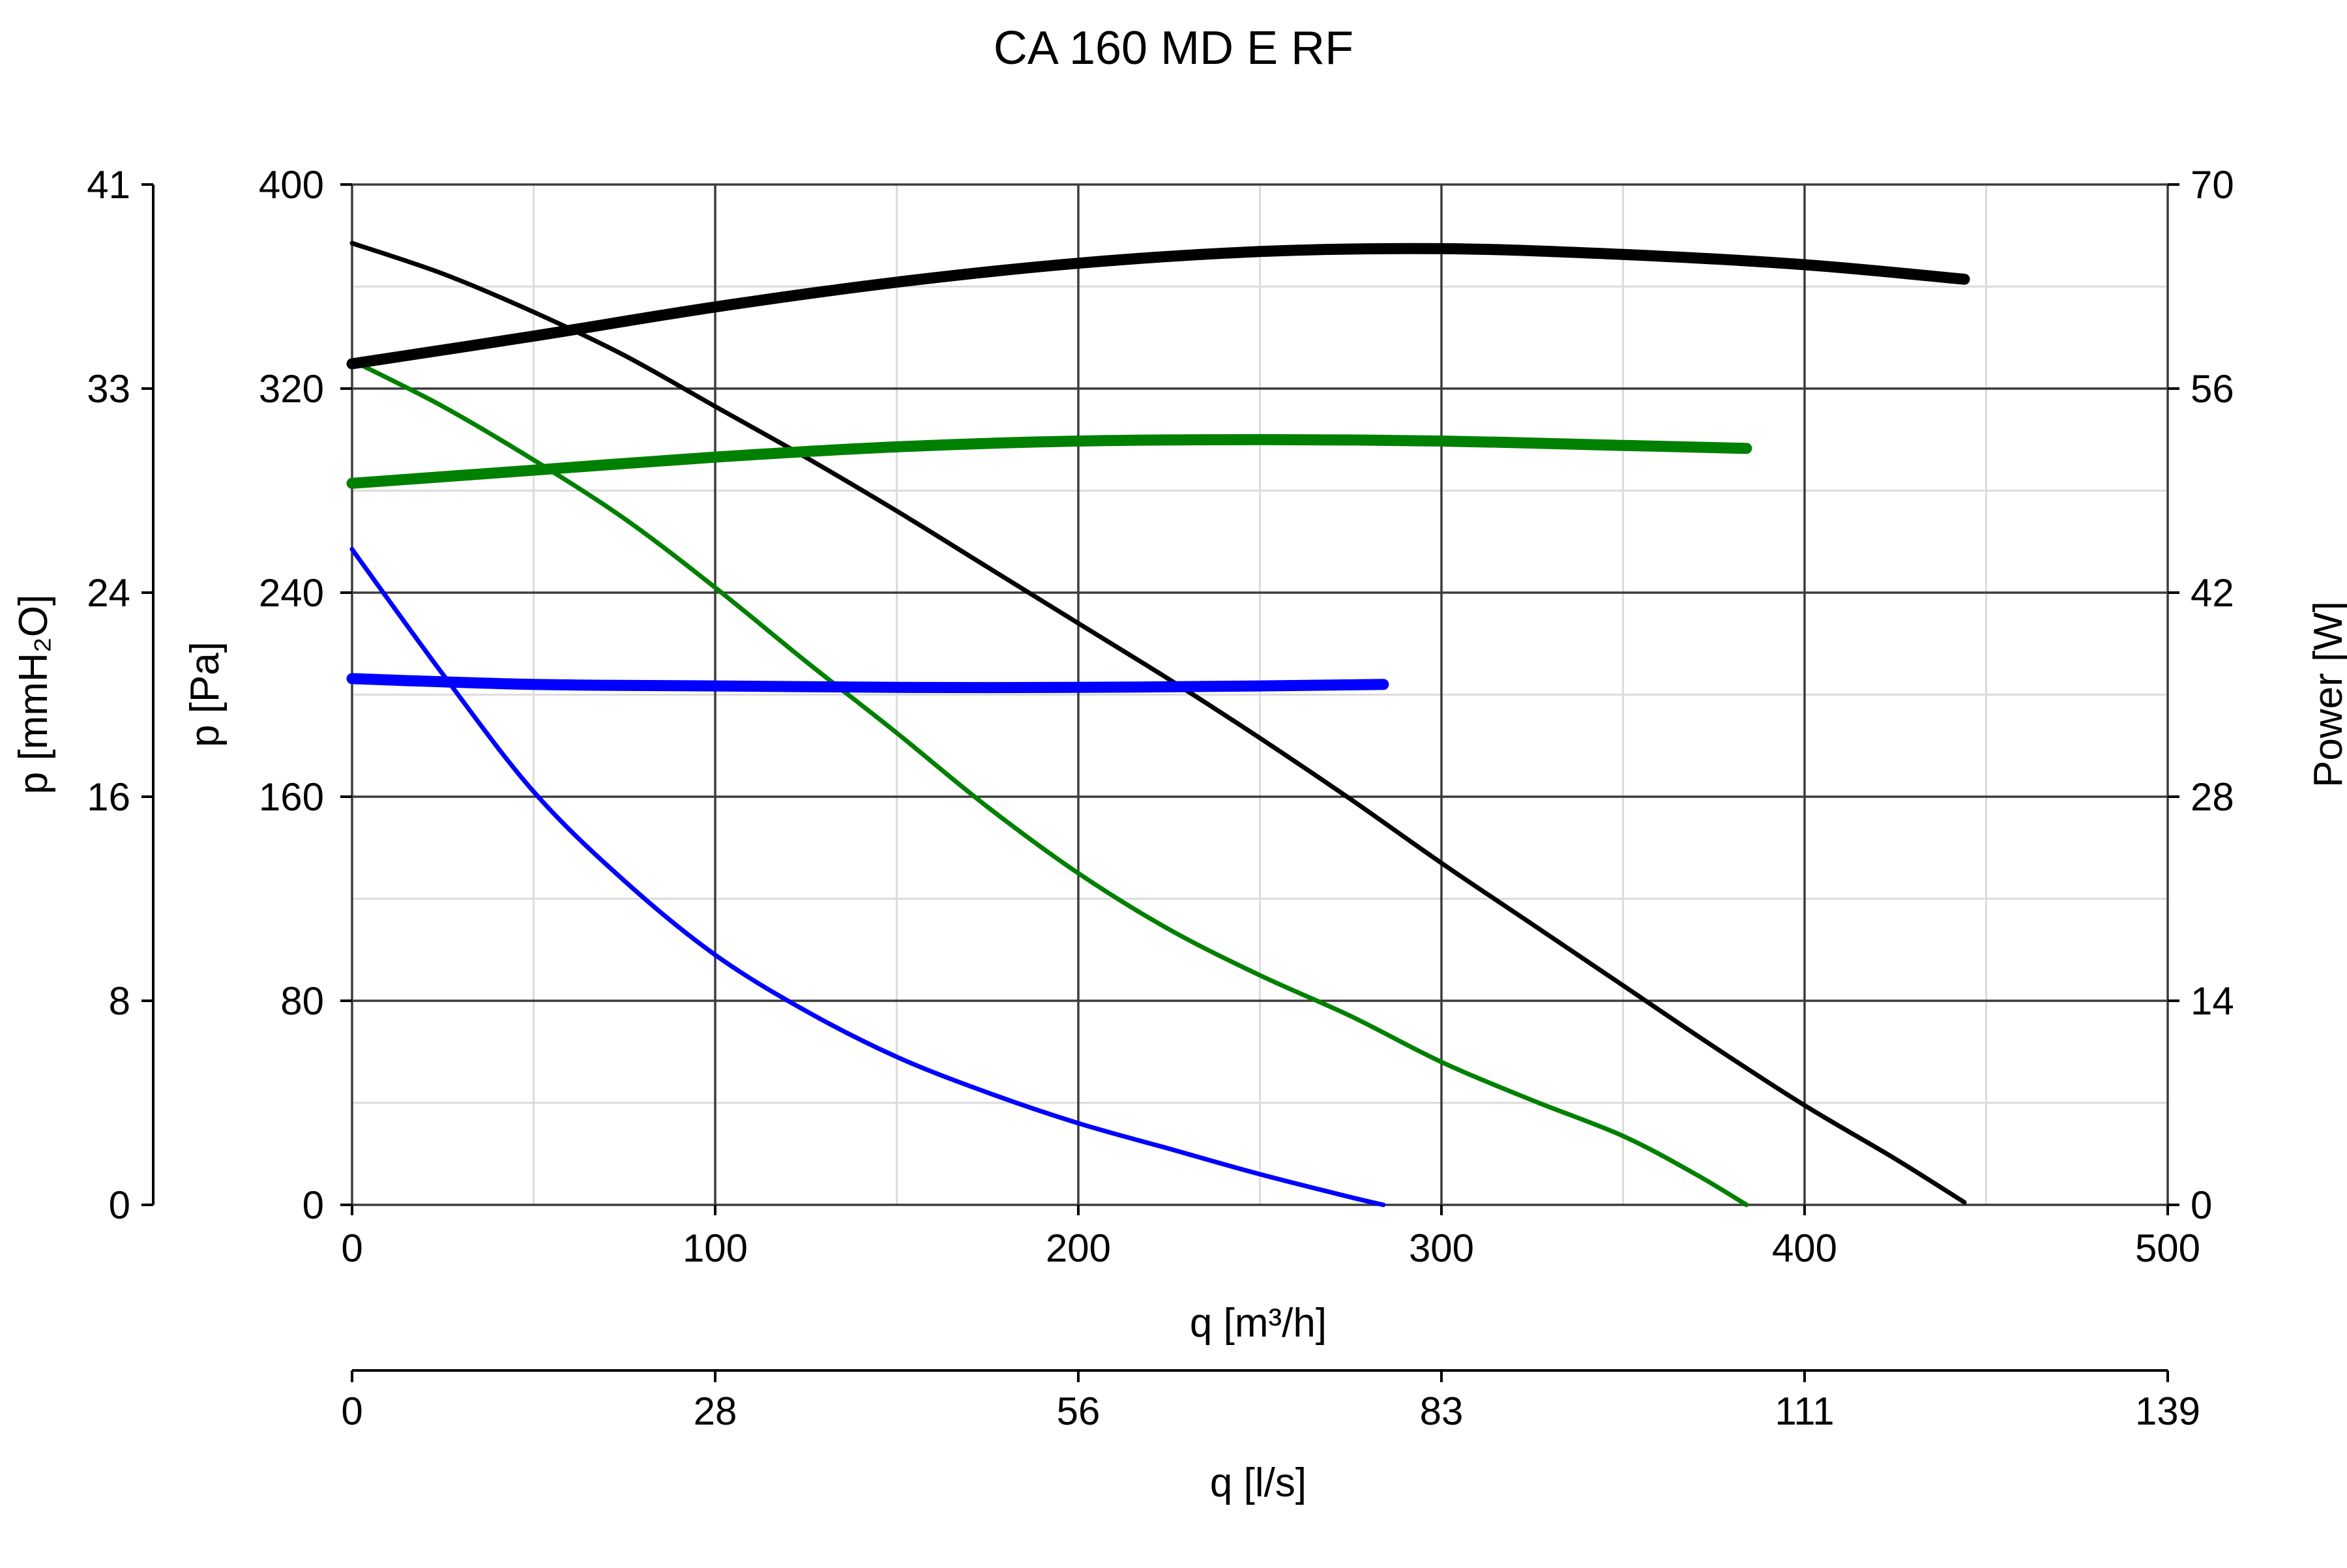  What do you see at coordinates (302, 1001) in the screenshot?
I see `pa-tick-label: 80` at bounding box center [302, 1001].